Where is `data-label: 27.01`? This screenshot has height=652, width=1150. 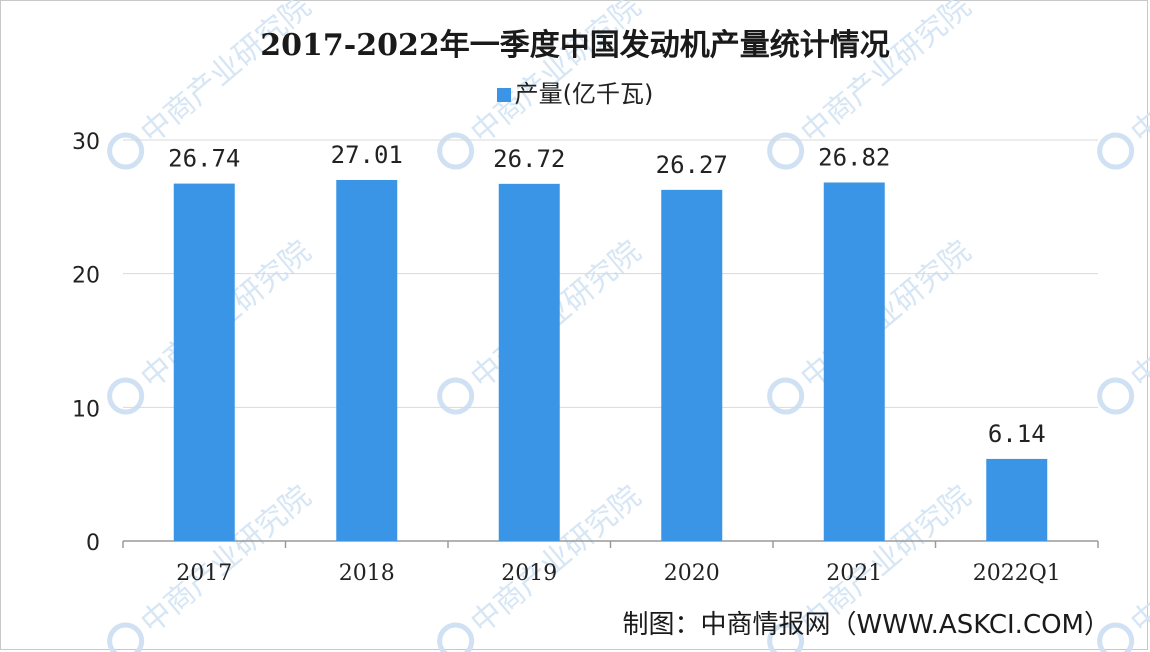
data-label: 27.01 is located at coordinates (367, 155).